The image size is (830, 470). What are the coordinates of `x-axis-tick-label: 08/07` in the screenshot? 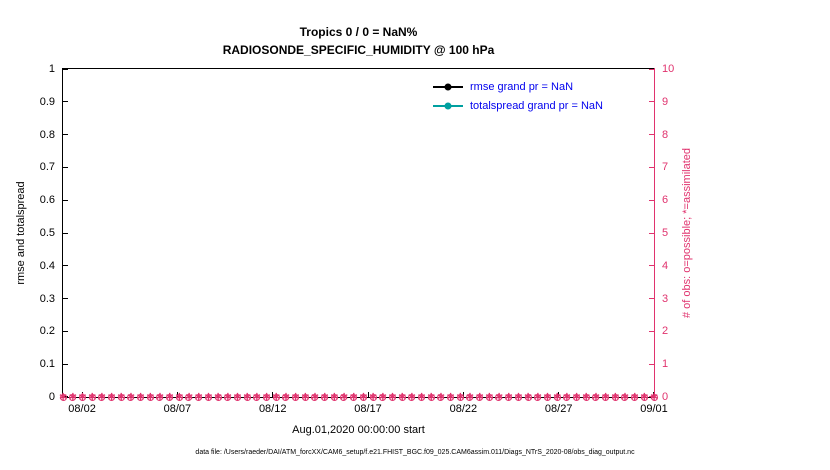 It's located at (177, 409).